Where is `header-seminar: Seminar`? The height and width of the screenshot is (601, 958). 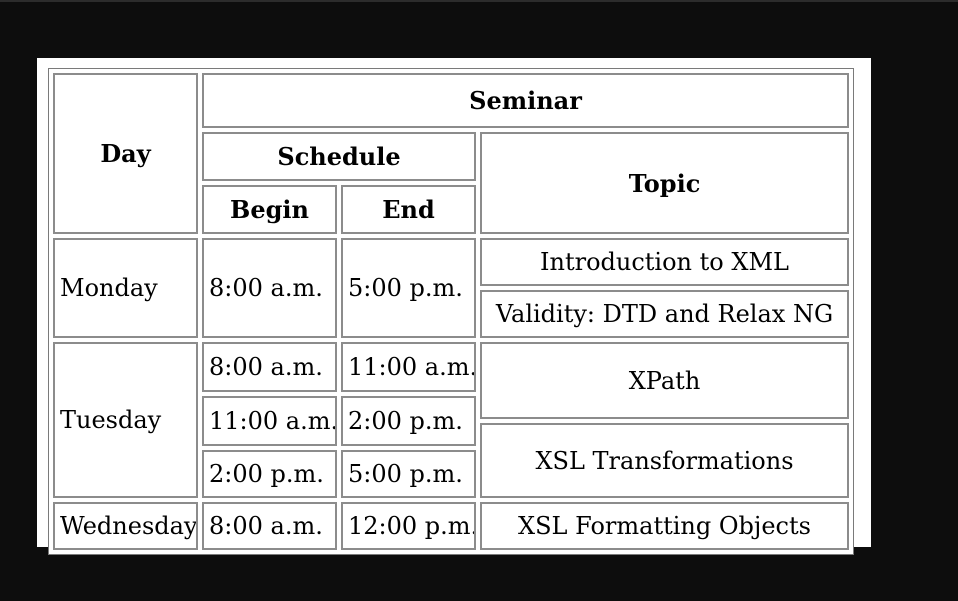 header-seminar: Seminar is located at coordinates (525, 100).